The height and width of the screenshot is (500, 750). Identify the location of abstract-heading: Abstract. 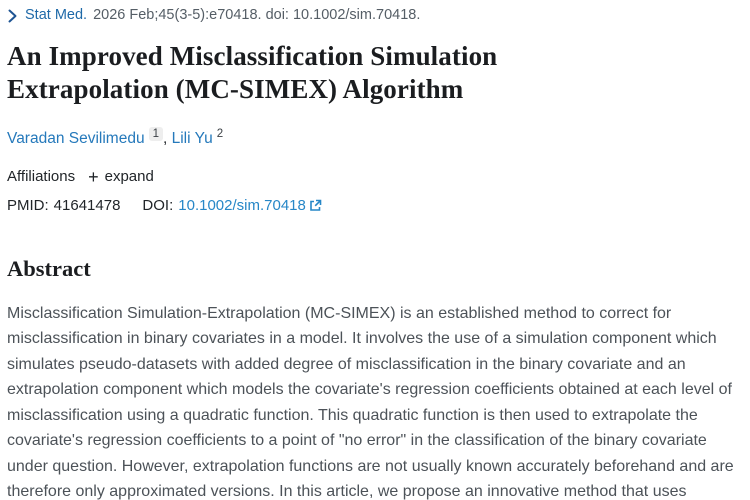
(49, 268).